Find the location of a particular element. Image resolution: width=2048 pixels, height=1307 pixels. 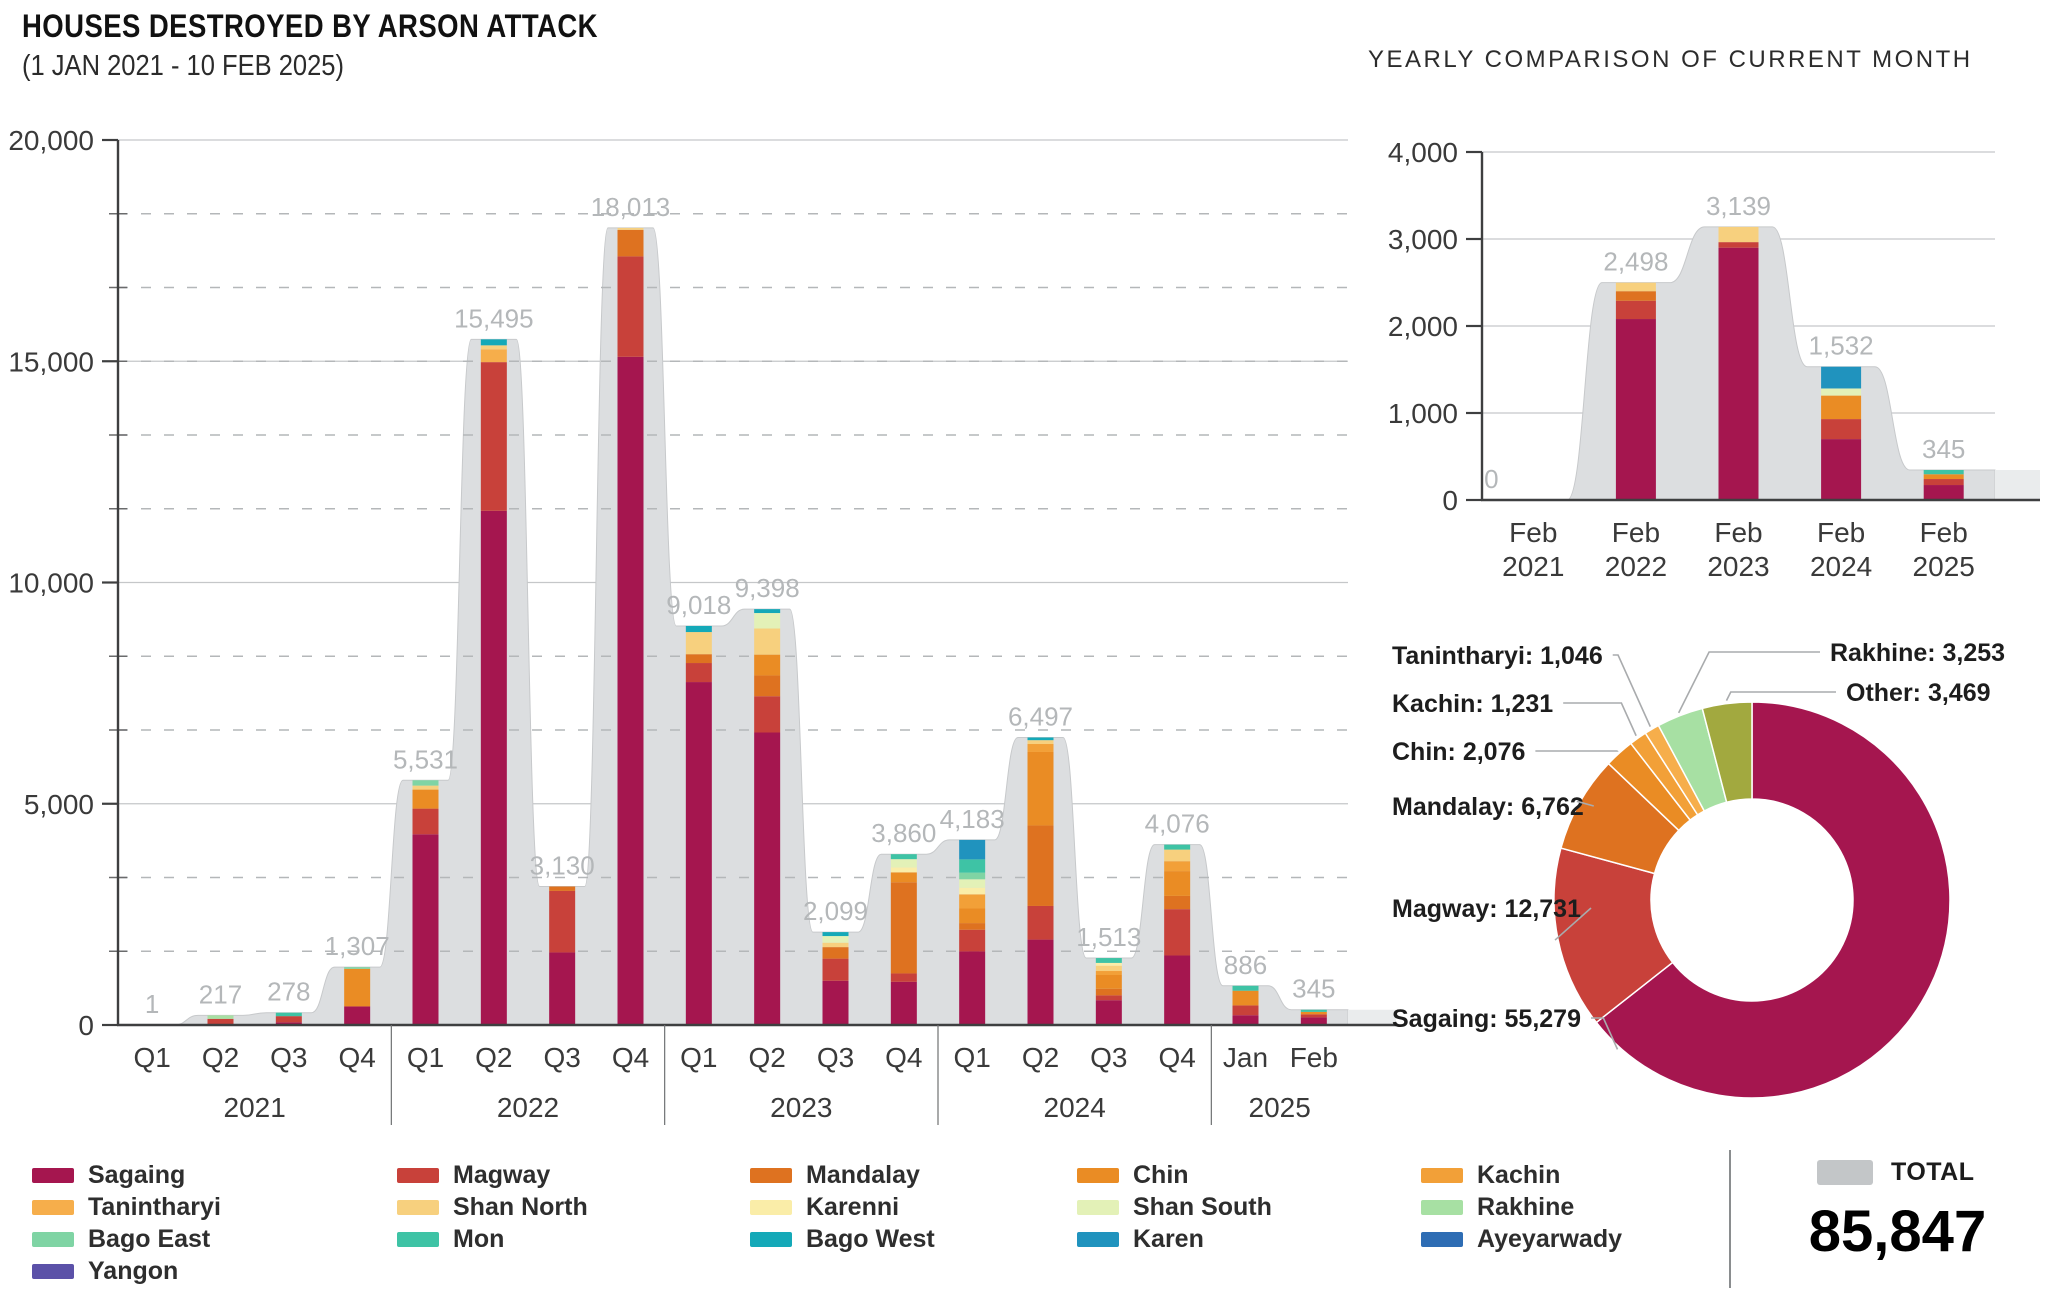

x-axis-group-label: 2021 is located at coordinates (255, 1107).